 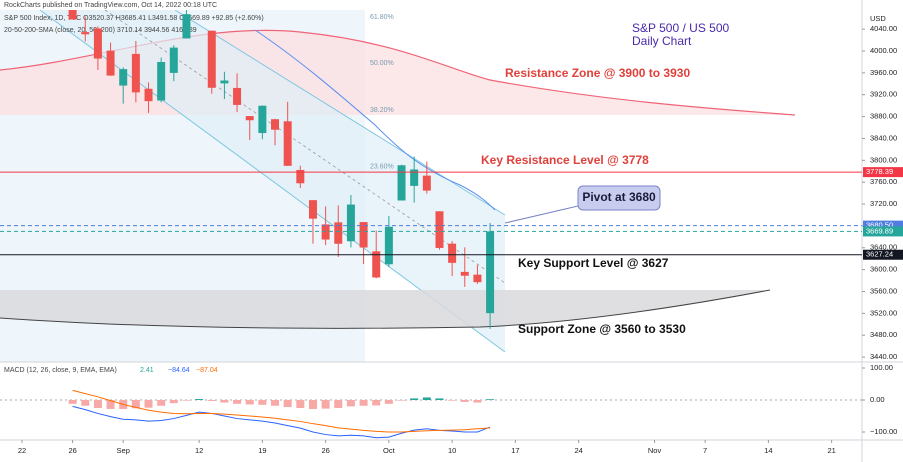 What do you see at coordinates (593, 263) in the screenshot?
I see `annotation: Key Support Level @ 3627` at bounding box center [593, 263].